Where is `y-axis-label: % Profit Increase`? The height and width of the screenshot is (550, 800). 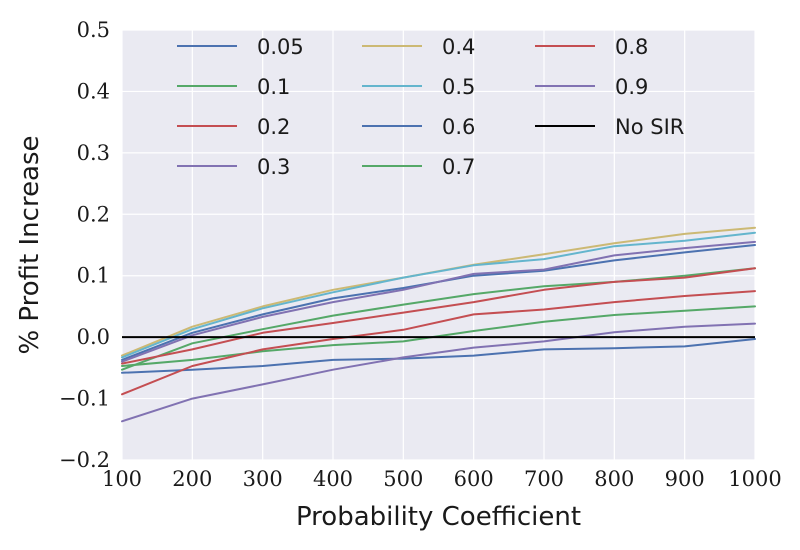
y-axis-label: % Profit Increase is located at coordinates (30, 244).